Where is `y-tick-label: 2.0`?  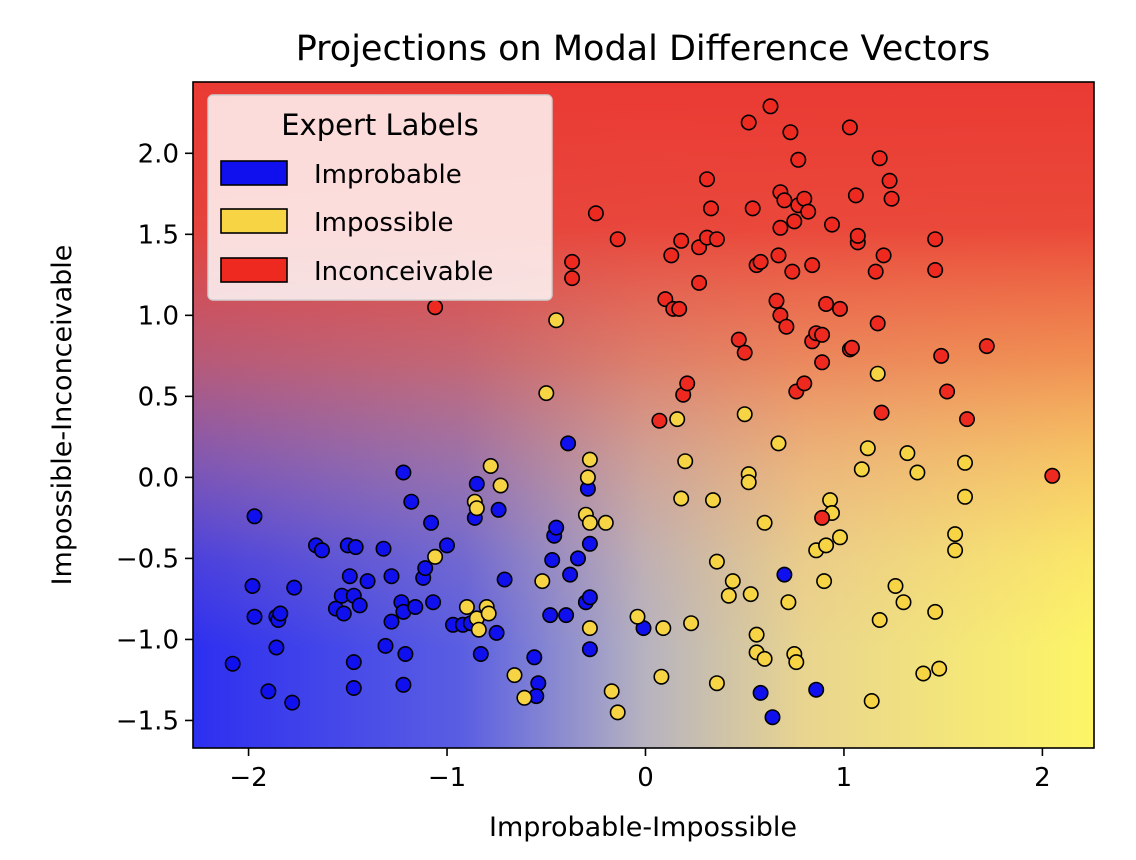 y-tick-label: 2.0 is located at coordinates (158, 154).